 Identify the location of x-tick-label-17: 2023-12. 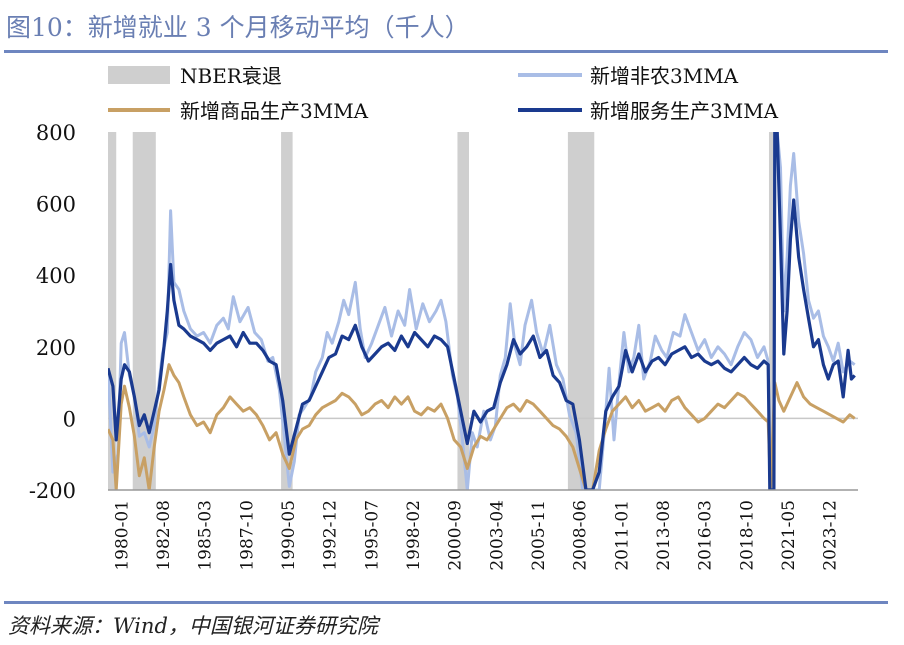
(831, 535).